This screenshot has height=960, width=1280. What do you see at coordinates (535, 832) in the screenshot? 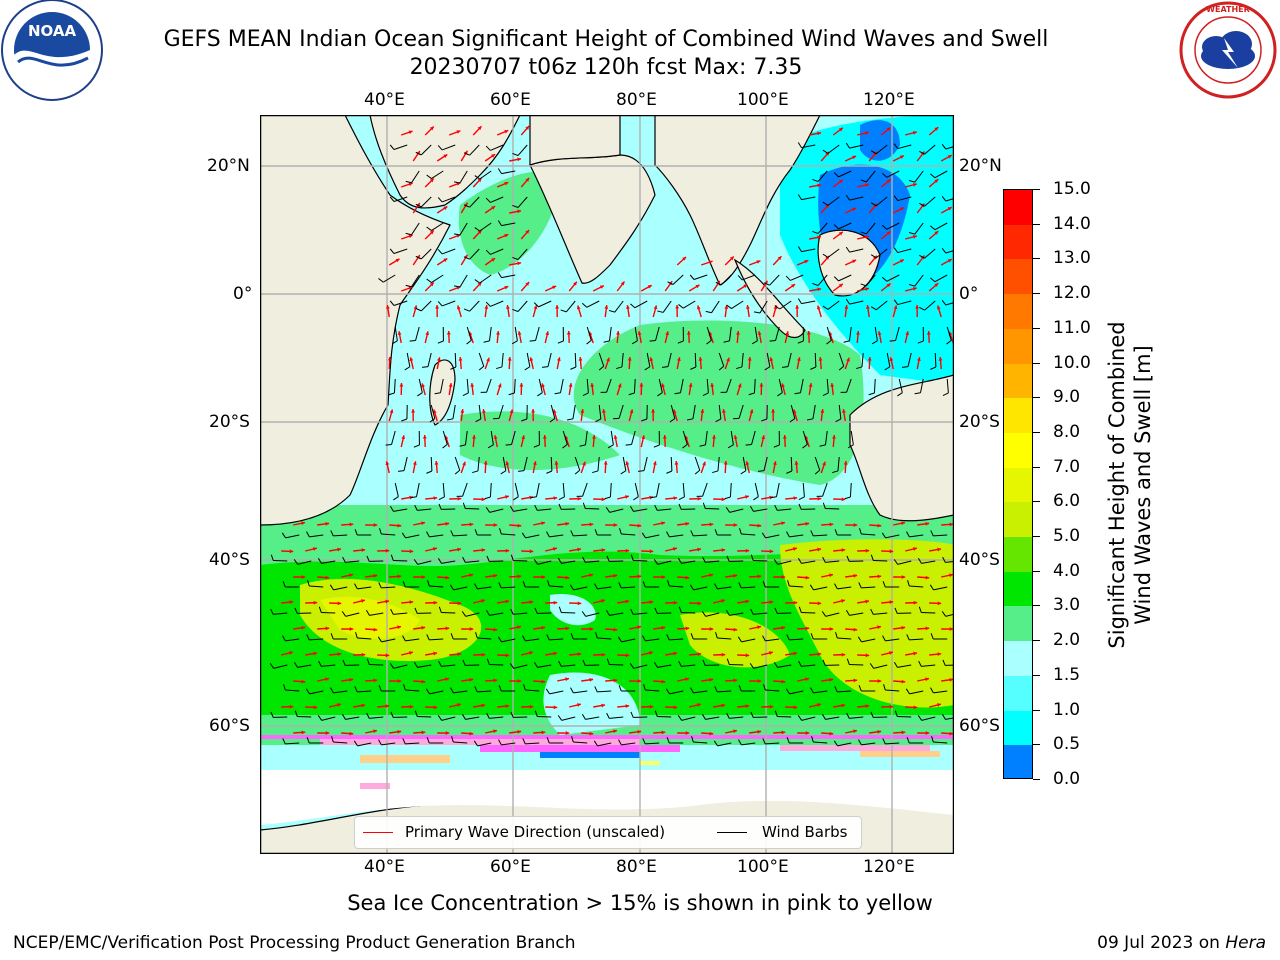
I see `legend-wave-direction: Primary Wave Direction (unscaled)` at bounding box center [535, 832].